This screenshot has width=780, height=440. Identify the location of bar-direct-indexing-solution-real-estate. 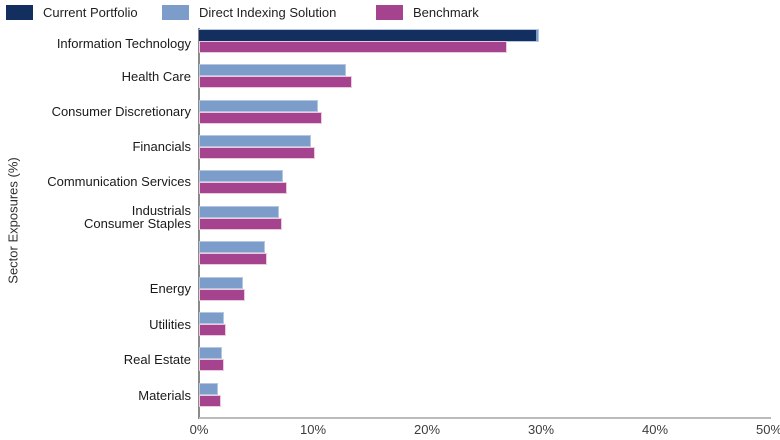
(210, 353).